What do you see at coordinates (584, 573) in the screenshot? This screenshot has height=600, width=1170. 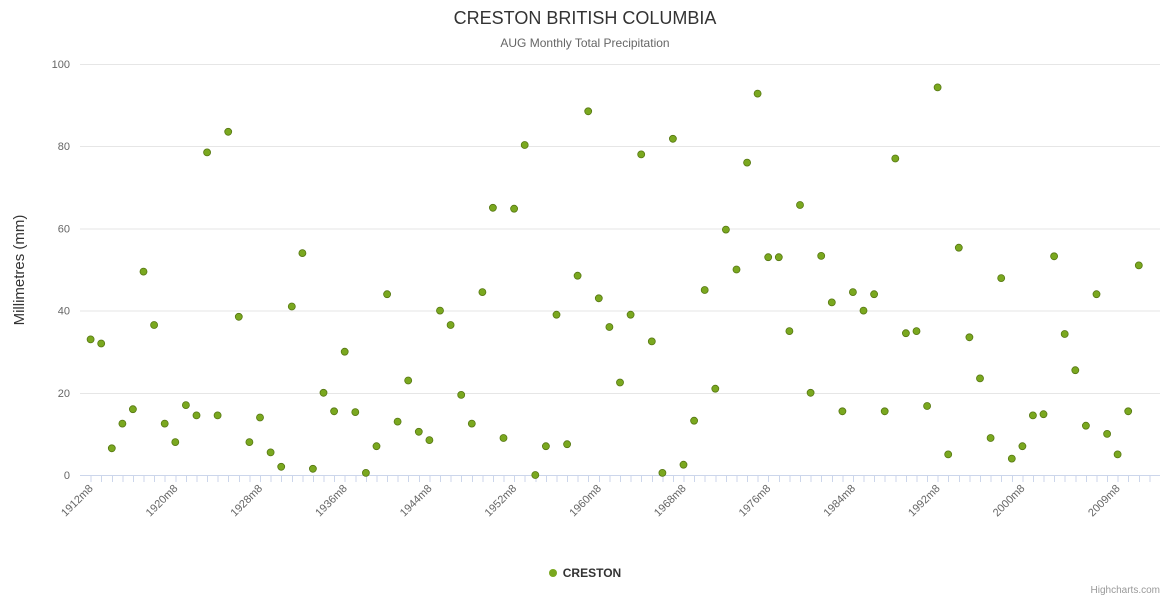 I see `legend-item-creston: CRESTON` at bounding box center [584, 573].